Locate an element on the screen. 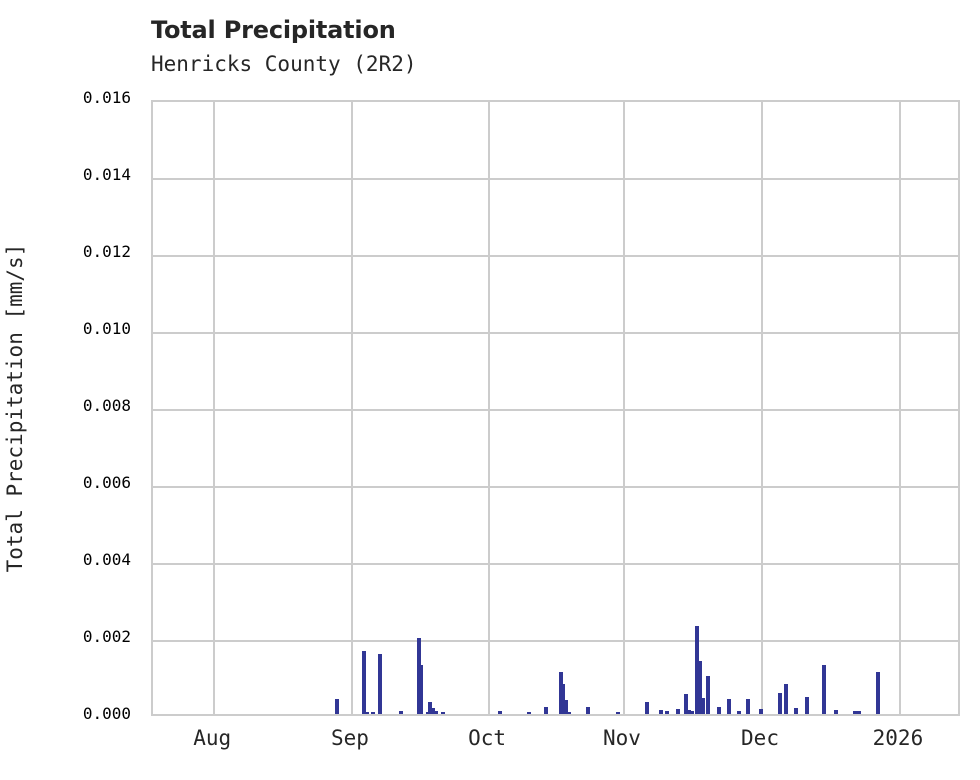 The image size is (980, 780). y-tick-text: 0.010 is located at coordinates (106, 328).